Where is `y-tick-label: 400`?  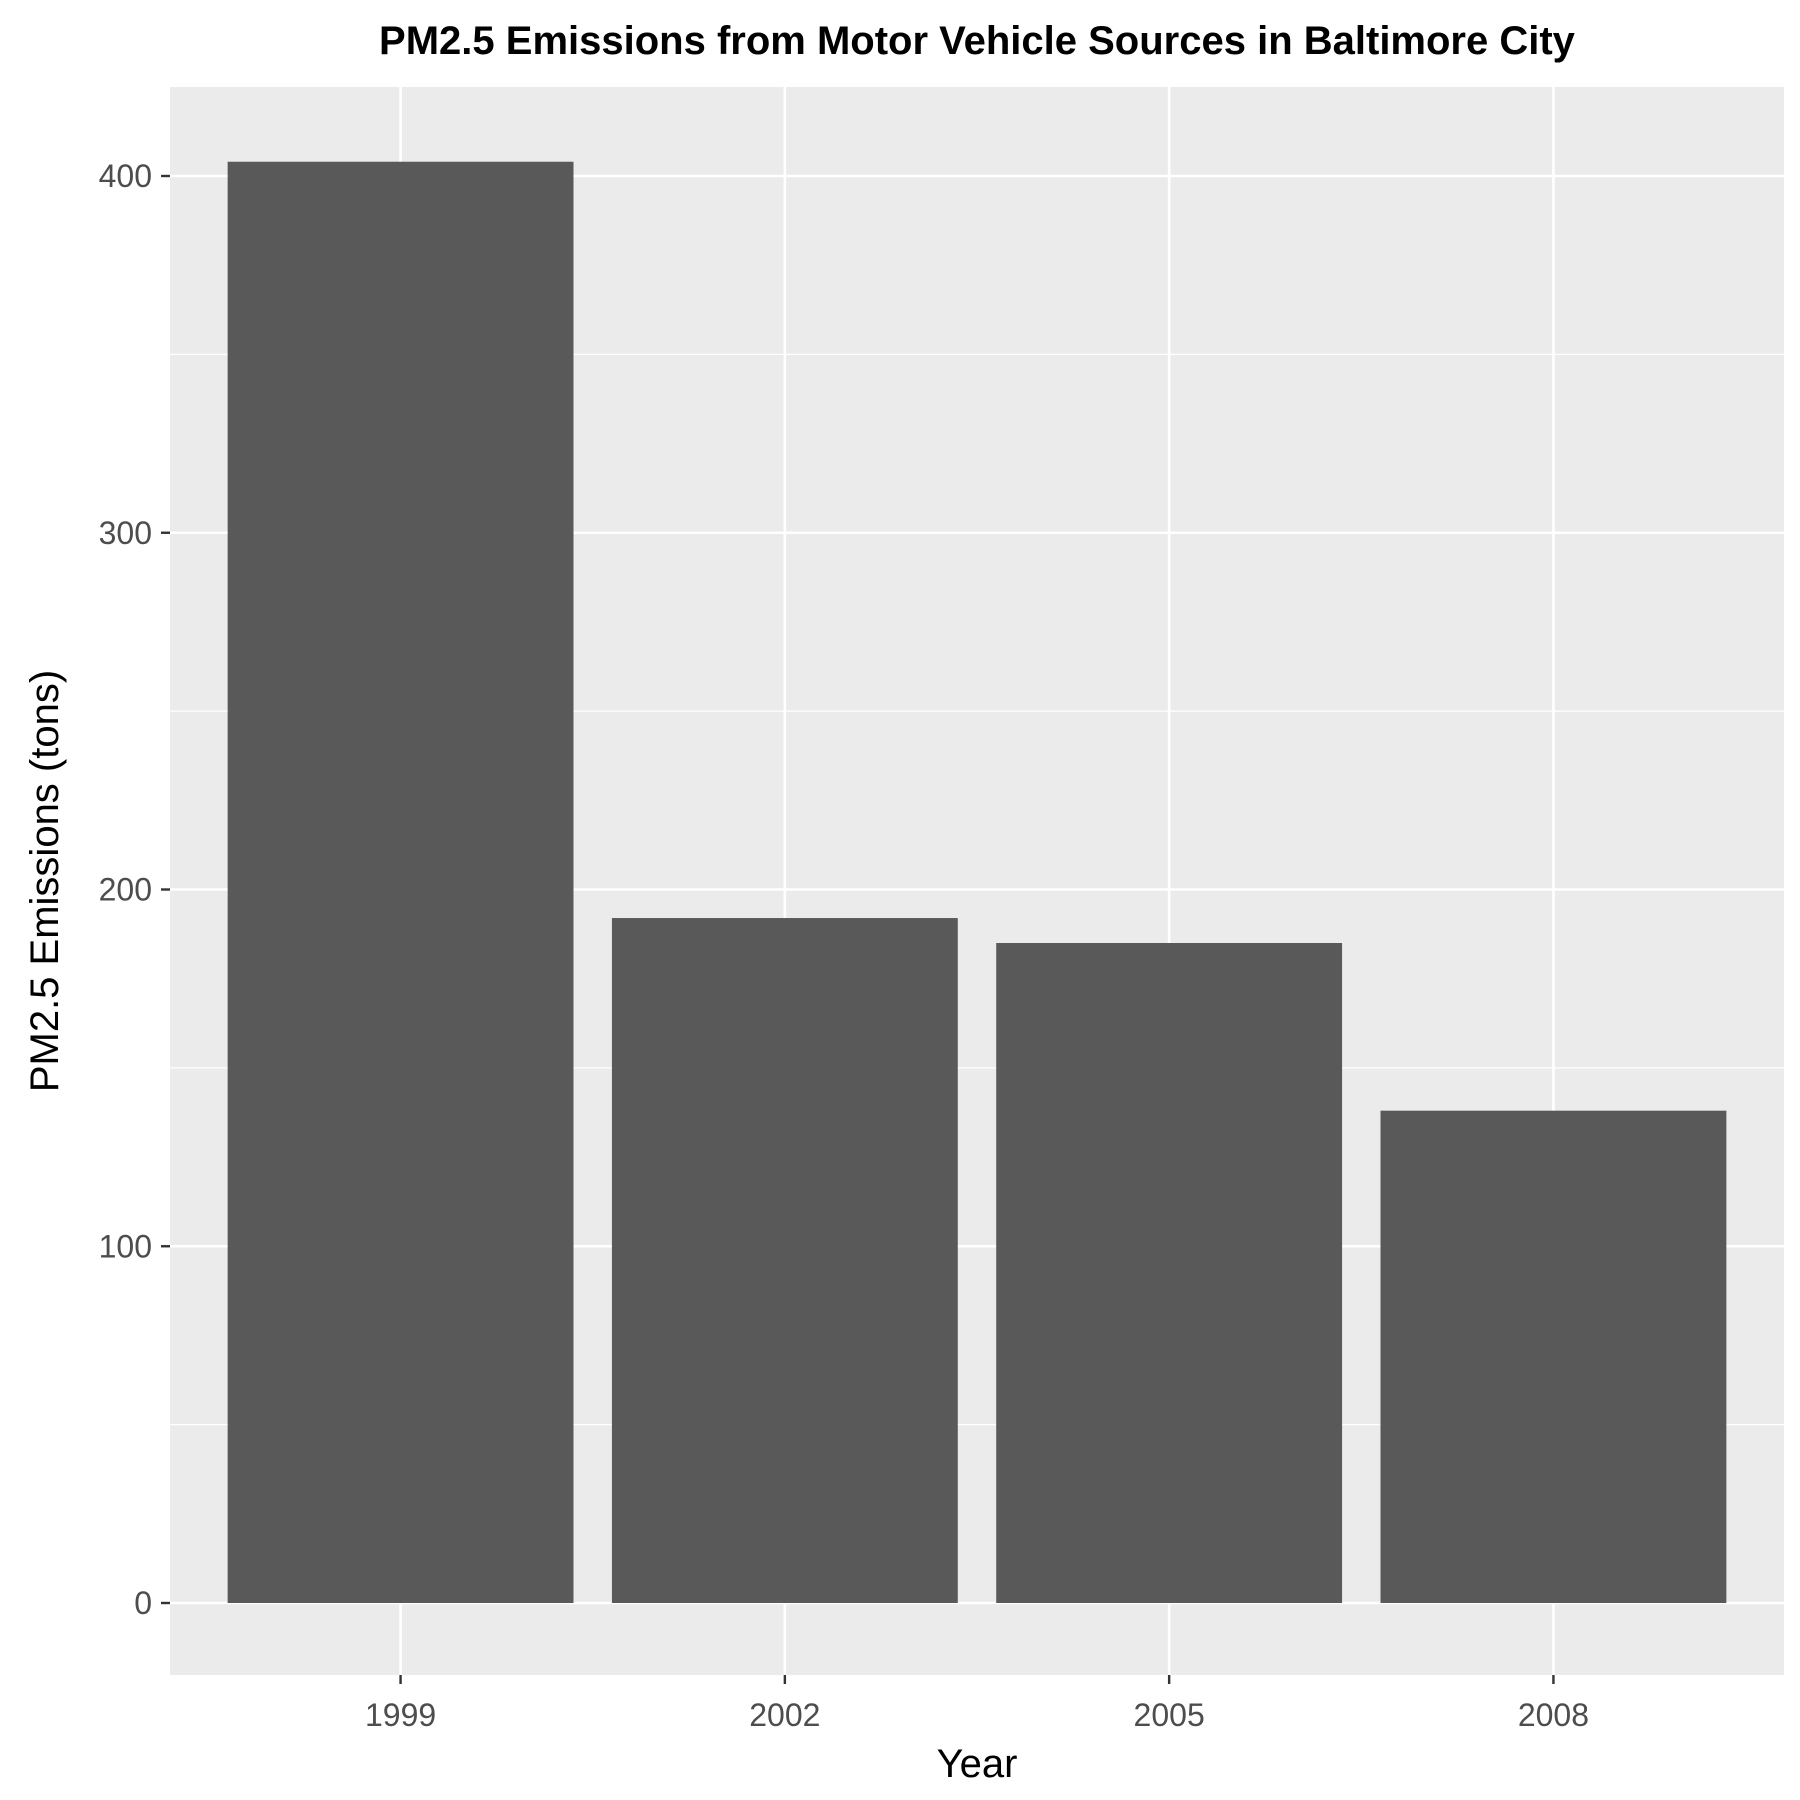 y-tick-label: 400 is located at coordinates (125, 176).